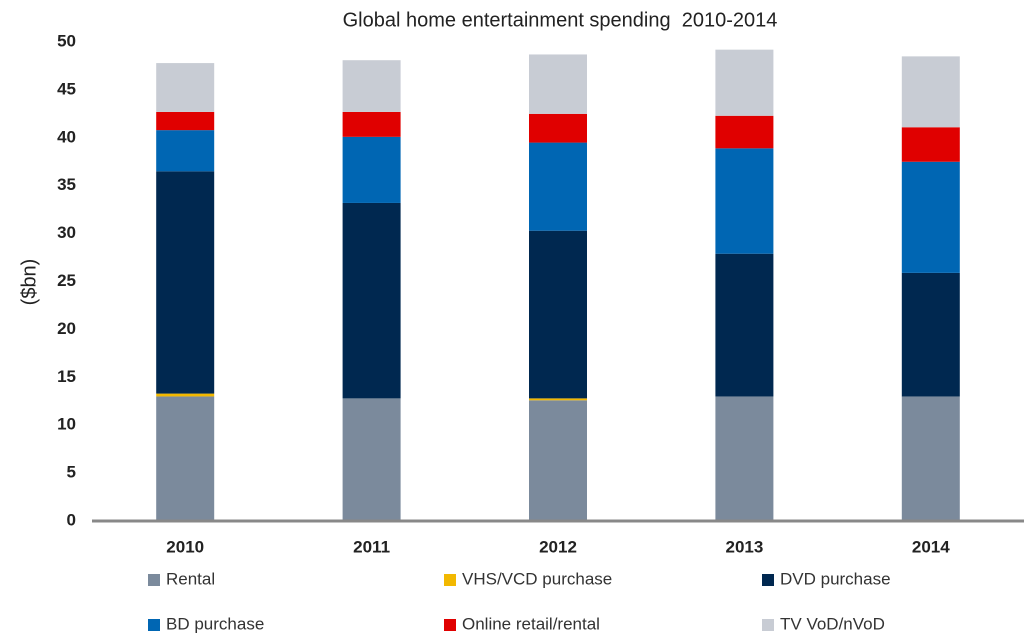 This screenshot has width=1024, height=643. I want to click on legend-label: Online retail/rental, so click(531, 623).